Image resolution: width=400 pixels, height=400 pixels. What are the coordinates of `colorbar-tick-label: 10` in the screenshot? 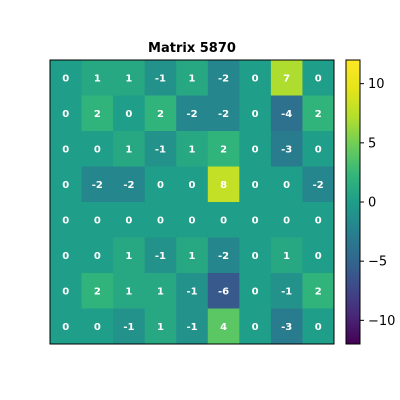 It's located at (376, 84).